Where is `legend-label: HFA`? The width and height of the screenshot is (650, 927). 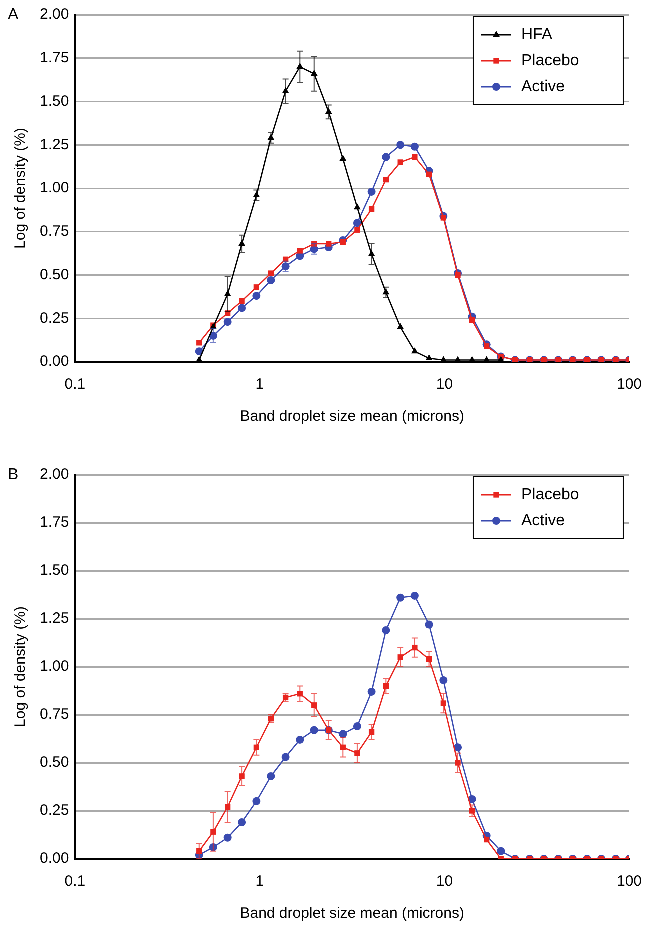 legend-label: HFA is located at coordinates (537, 35).